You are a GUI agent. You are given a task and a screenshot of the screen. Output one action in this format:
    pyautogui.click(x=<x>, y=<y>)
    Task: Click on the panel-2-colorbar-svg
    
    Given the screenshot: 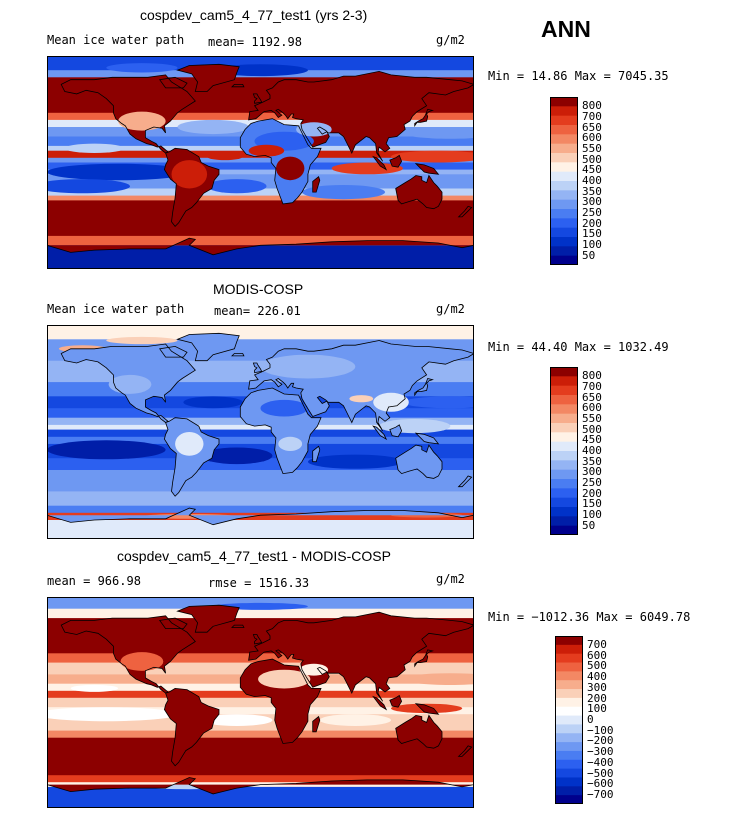 What is the action you would take?
    pyautogui.click(x=564, y=451)
    